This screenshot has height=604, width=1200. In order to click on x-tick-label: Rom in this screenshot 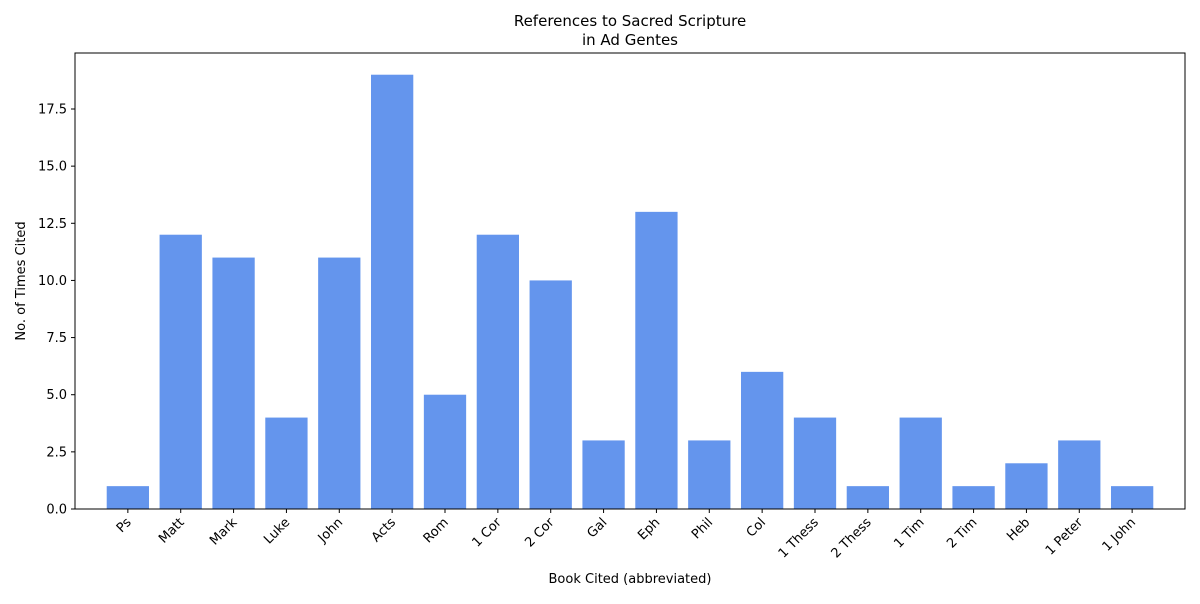, I will do `click(436, 530)`.